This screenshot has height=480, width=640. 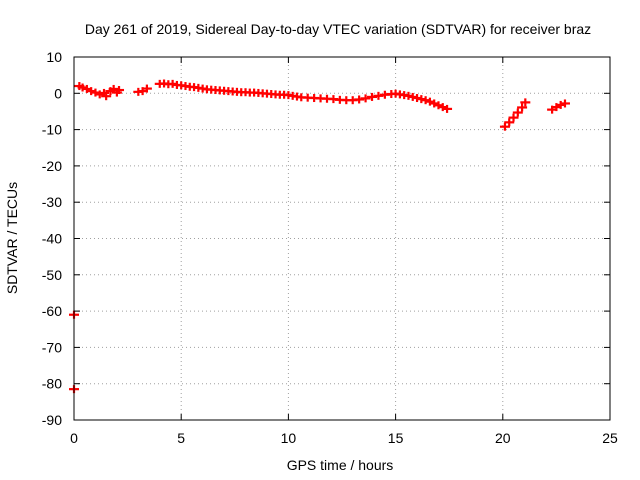 What do you see at coordinates (52, 347) in the screenshot?
I see `y-tick-label: -70` at bounding box center [52, 347].